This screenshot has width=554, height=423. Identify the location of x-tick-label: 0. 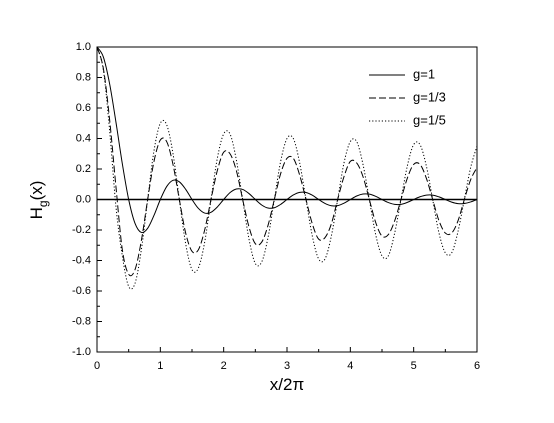
(97, 366).